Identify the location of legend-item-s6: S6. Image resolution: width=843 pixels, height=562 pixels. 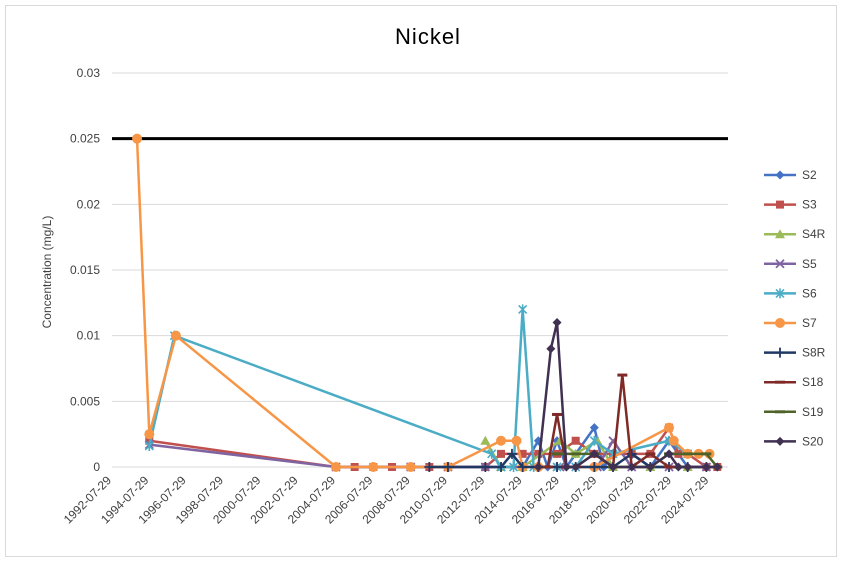
(790, 293).